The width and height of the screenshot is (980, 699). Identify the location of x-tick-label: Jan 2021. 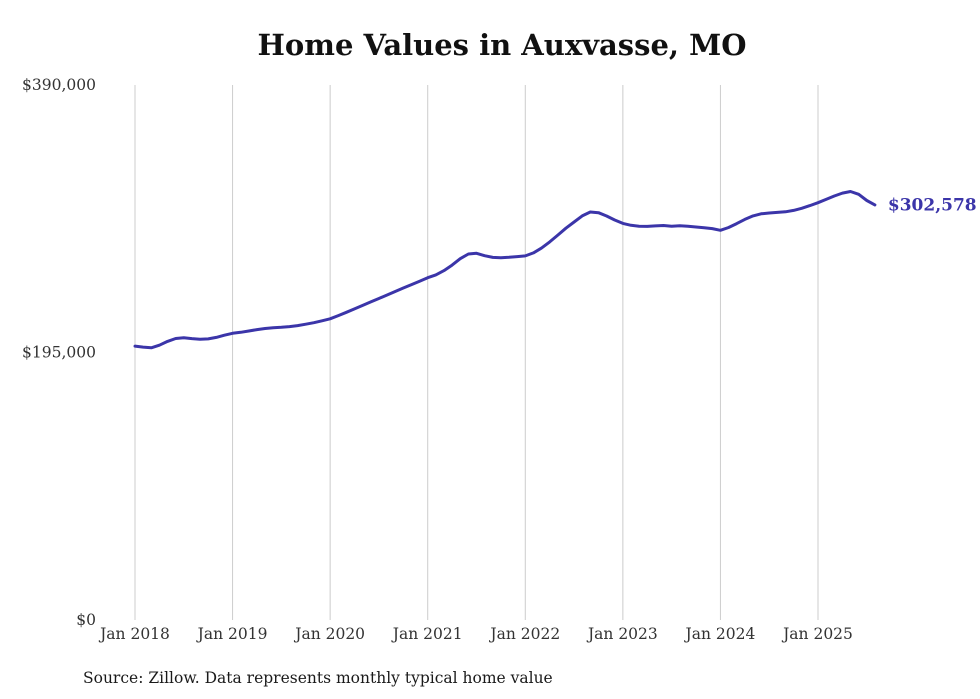
(427, 634).